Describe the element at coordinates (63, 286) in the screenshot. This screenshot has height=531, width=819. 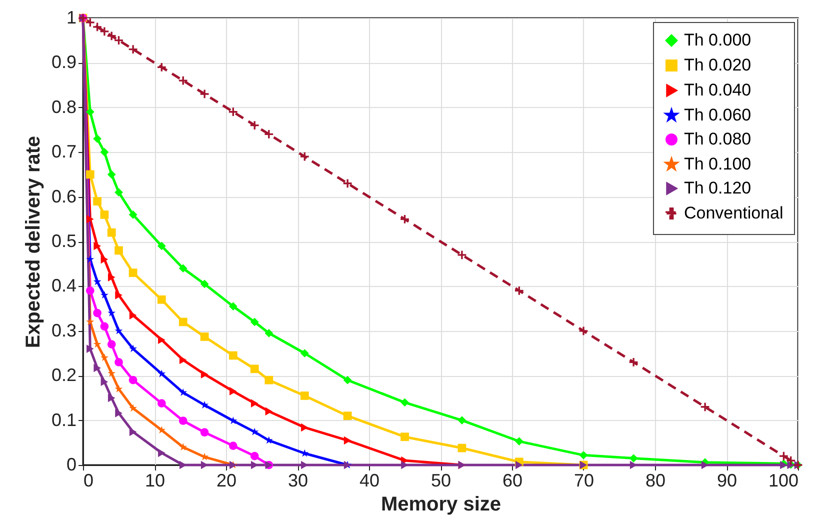
I see `y-tick-label: 0.4` at that location.